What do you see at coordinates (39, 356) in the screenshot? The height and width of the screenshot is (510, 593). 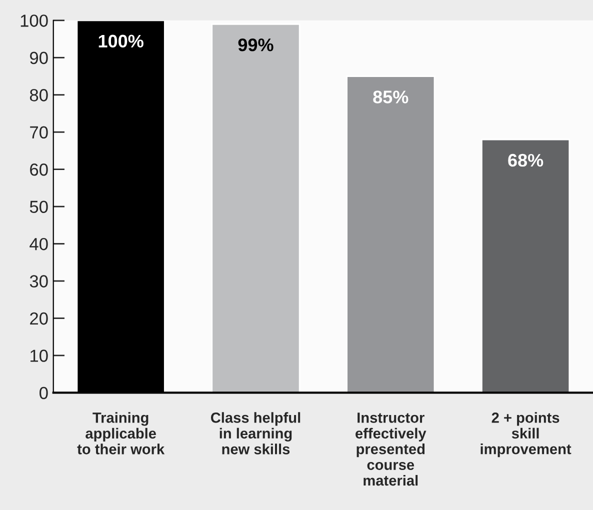 I see `y-tick-label: 10` at bounding box center [39, 356].